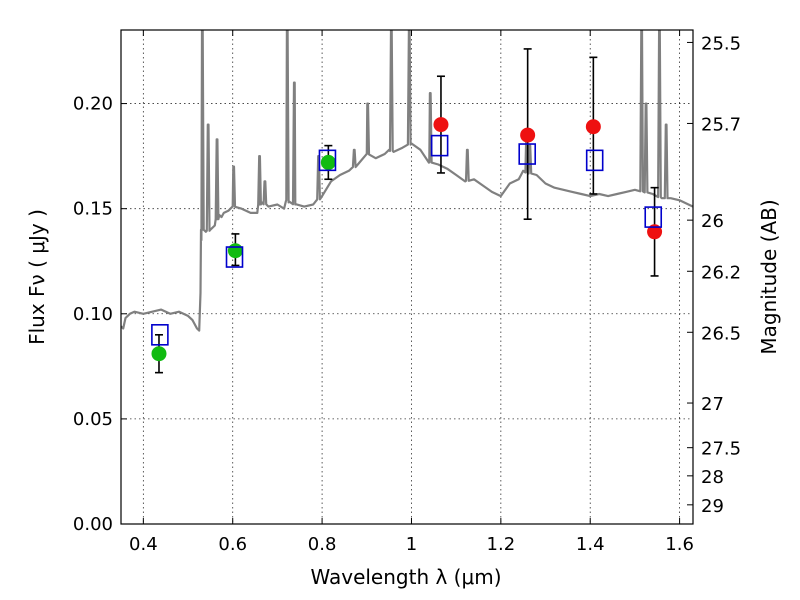 This screenshot has width=800, height=600. What do you see at coordinates (679, 544) in the screenshot?
I see `x-tick-label: 1.6` at bounding box center [679, 544].